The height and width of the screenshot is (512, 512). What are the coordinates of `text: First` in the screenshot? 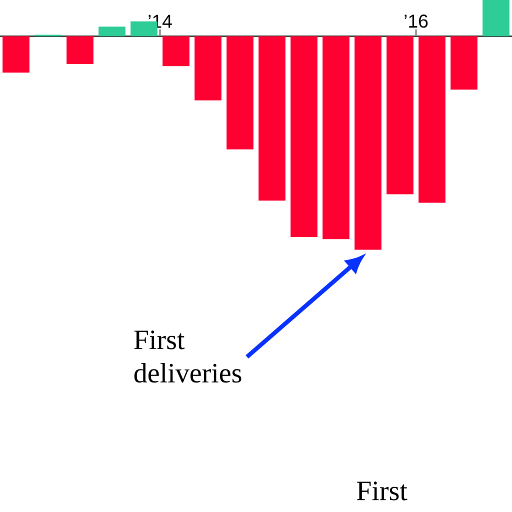 It's located at (382, 491).